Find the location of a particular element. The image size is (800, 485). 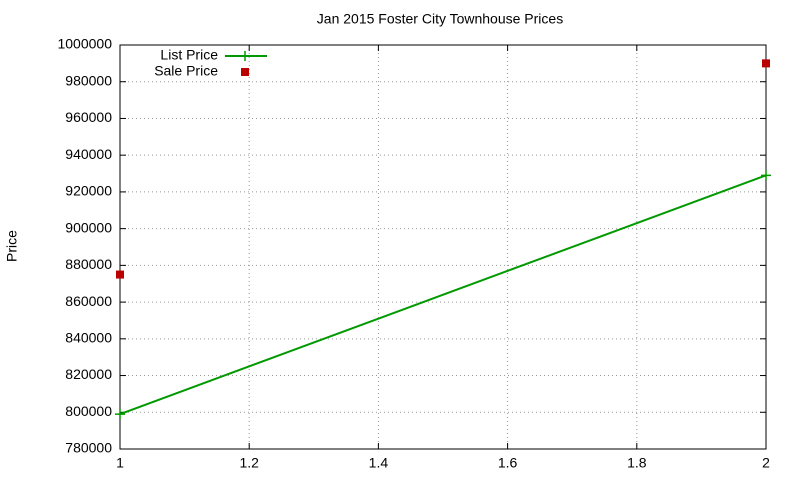

y-tick-label: 860000 is located at coordinates (88, 301).